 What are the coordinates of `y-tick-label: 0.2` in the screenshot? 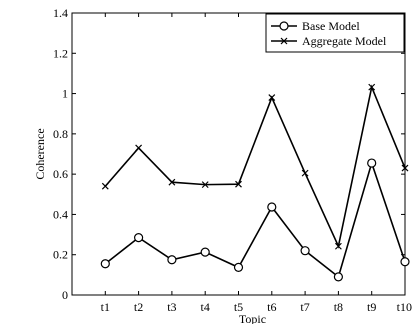 It's located at (60, 255).